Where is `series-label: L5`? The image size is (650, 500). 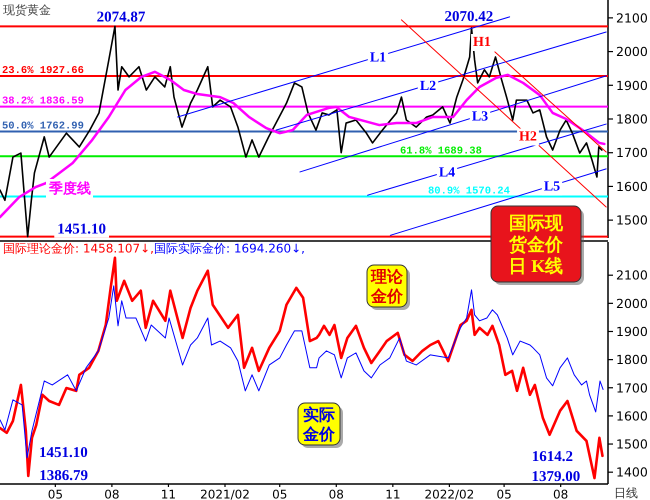 series-label: L5 is located at coordinates (552, 187).